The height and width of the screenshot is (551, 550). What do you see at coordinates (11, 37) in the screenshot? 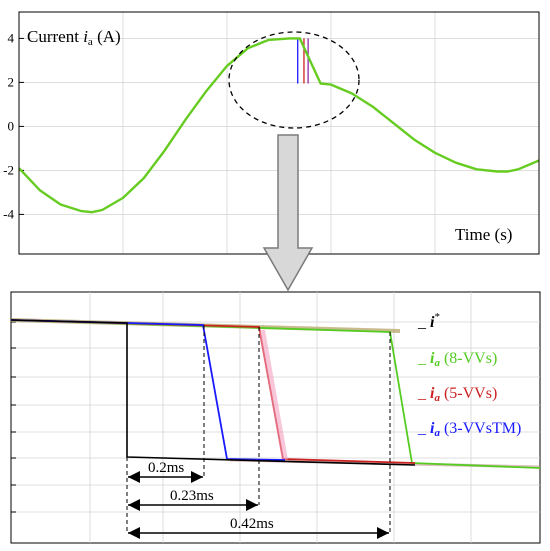
I see `top-y-tick-label: 4` at bounding box center [11, 37].